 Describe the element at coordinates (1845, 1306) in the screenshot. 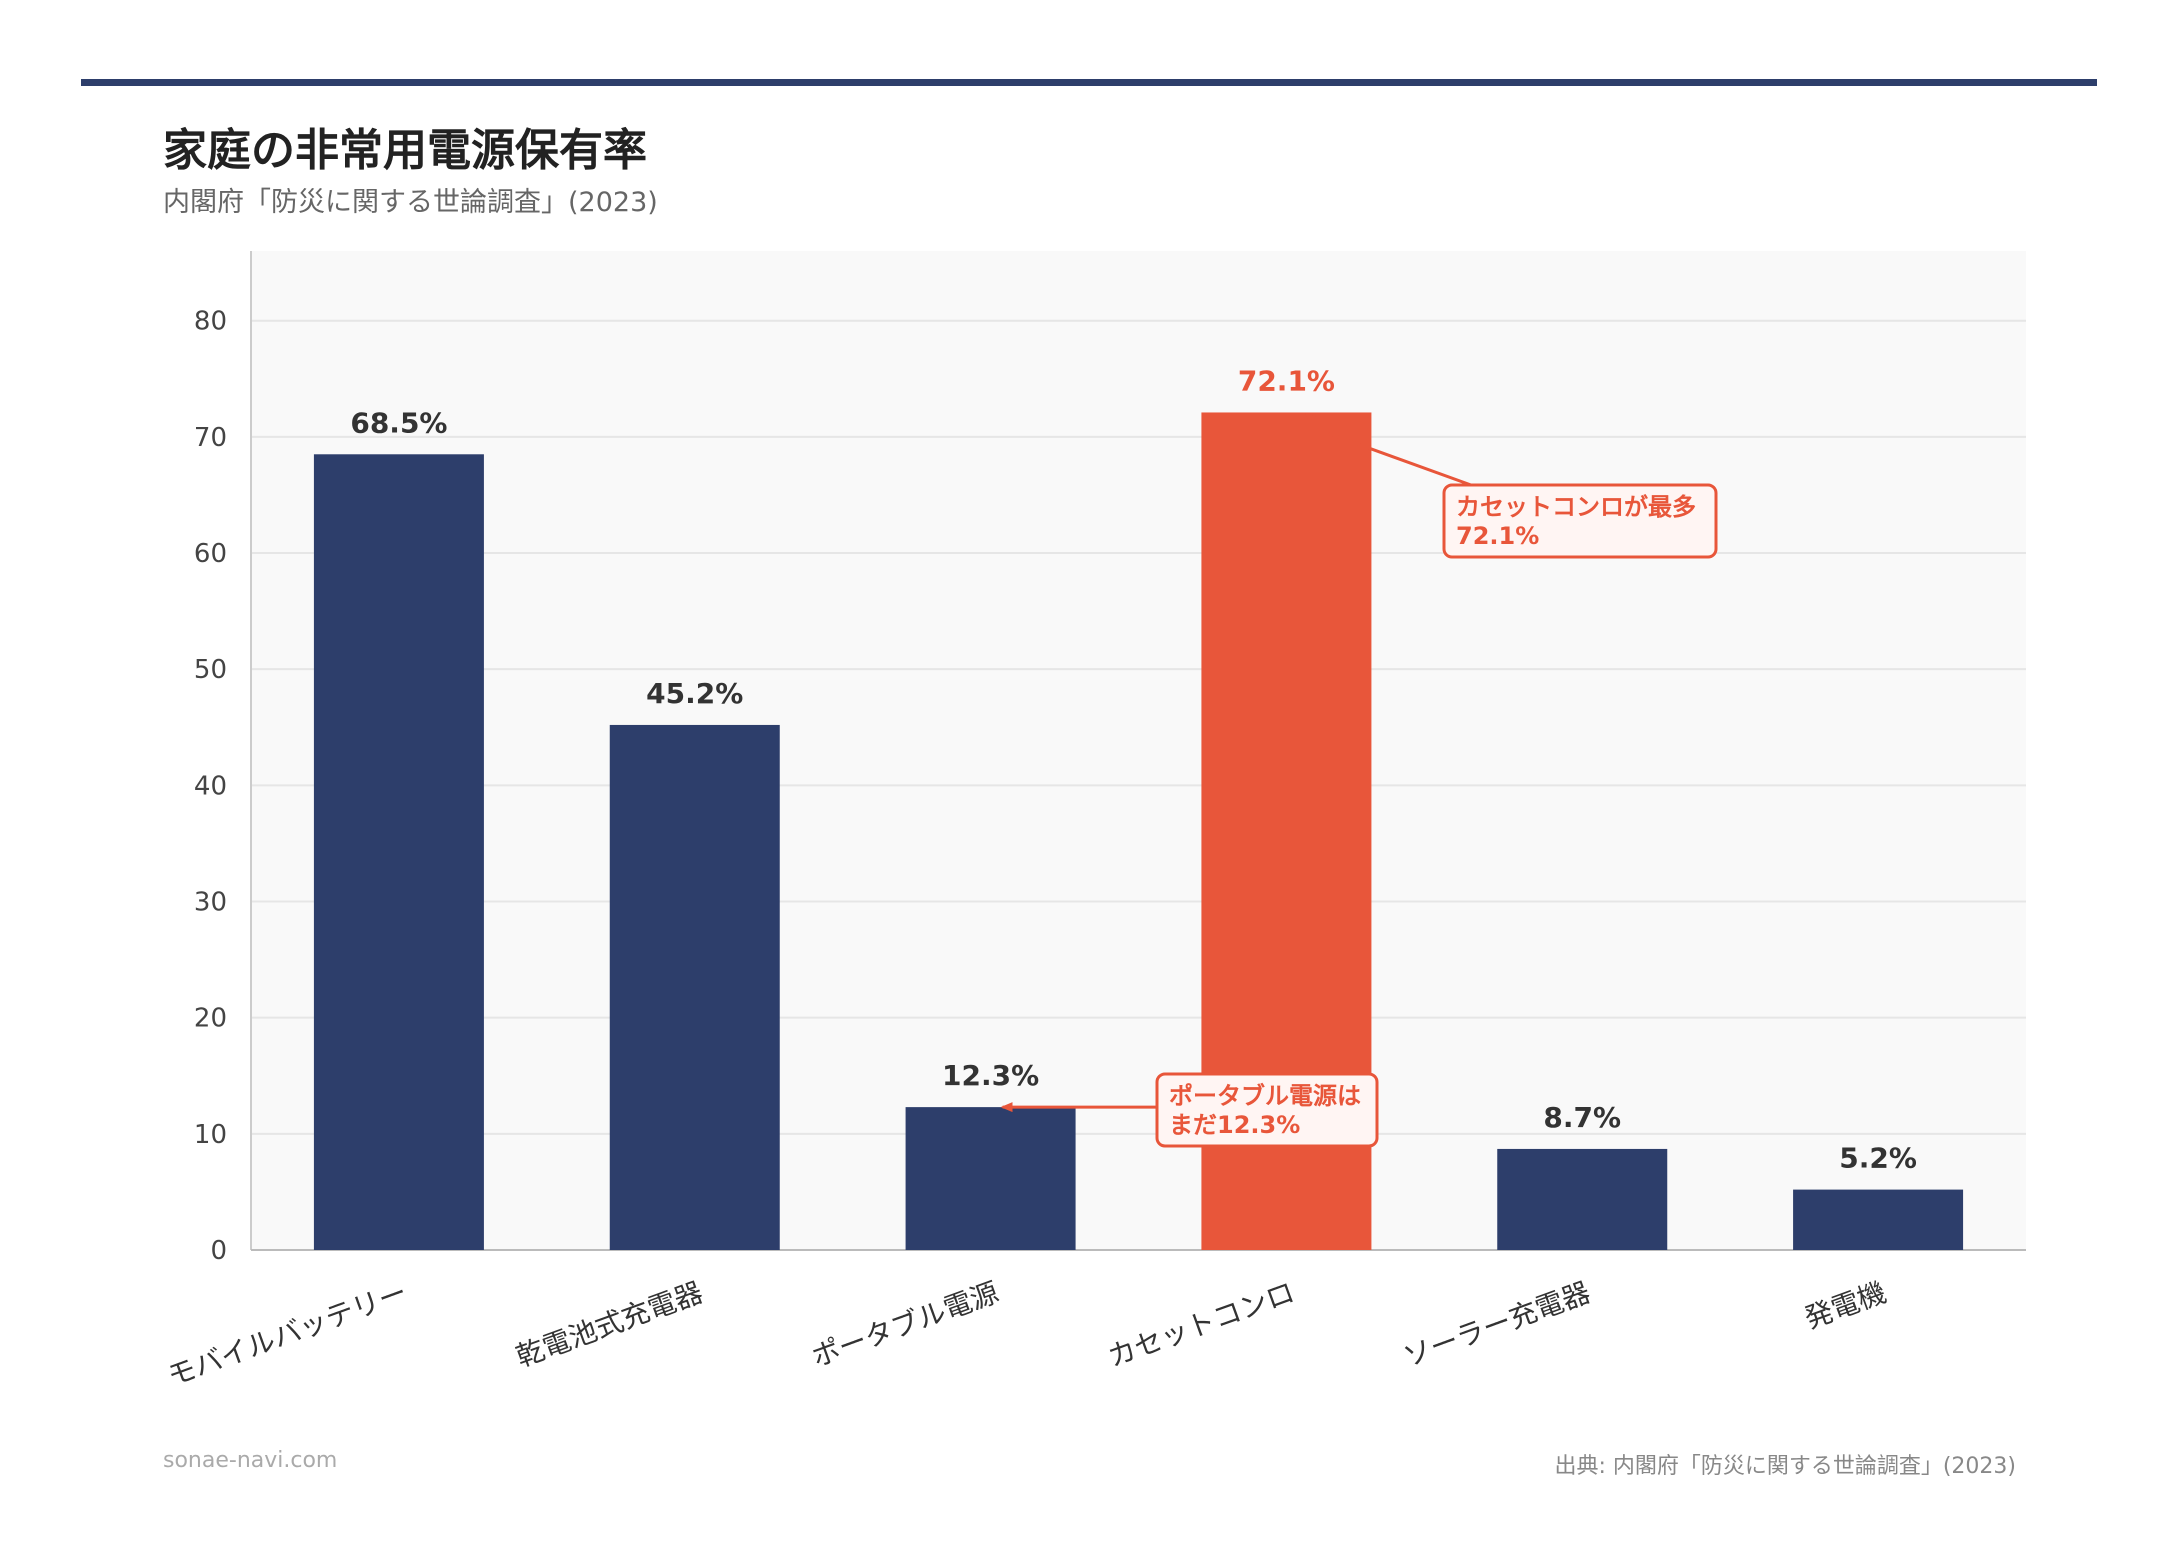

I see `x-tick-label: 発電機` at that location.